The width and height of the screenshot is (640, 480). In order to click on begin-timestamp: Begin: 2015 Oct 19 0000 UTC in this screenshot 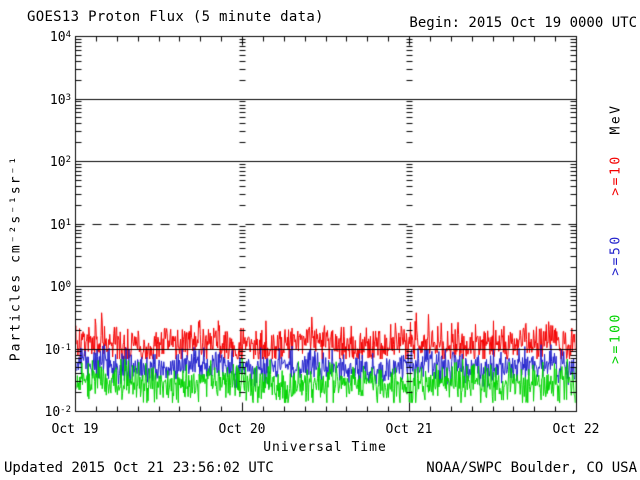, I will do `click(523, 23)`.